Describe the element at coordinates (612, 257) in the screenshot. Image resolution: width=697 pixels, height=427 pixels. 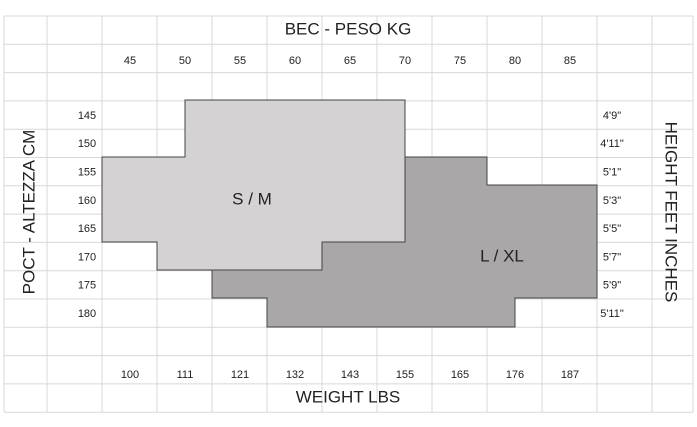
I see `feet-label: 5'7"` at that location.